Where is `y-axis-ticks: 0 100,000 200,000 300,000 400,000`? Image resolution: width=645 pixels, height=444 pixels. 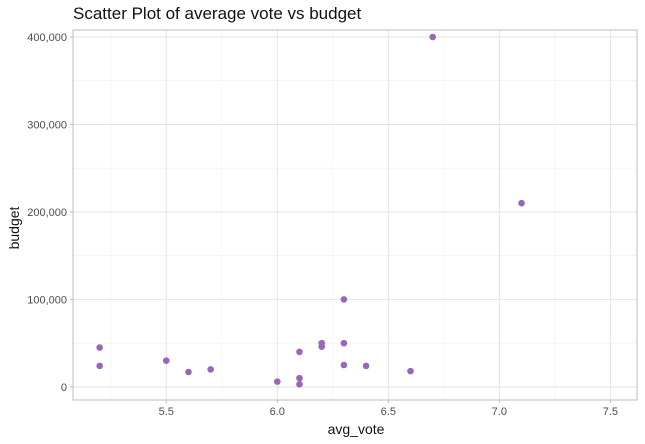
y-axis-ticks: 0 100,000 200,000 300,000 400,000 is located at coordinates (50, 213).